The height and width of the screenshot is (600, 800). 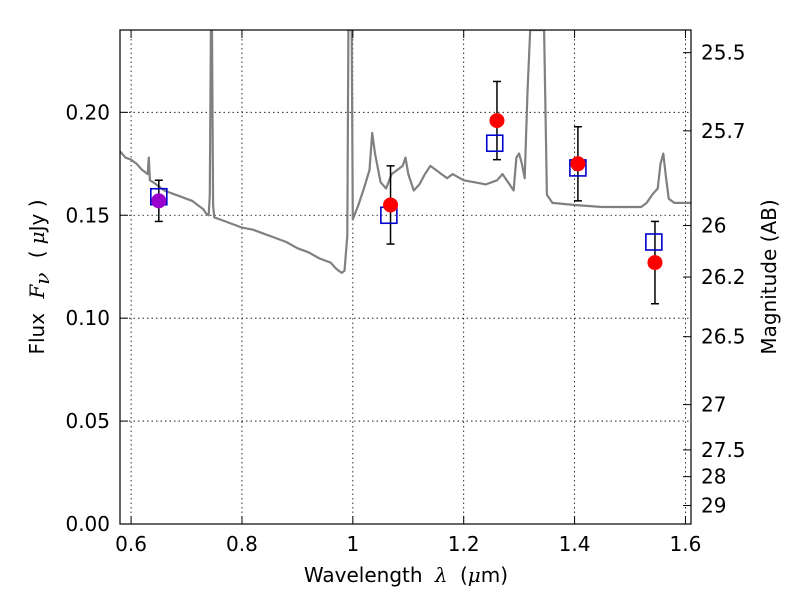 What do you see at coordinates (464, 544) in the screenshot?
I see `x-tick-label: 1.2` at bounding box center [464, 544].